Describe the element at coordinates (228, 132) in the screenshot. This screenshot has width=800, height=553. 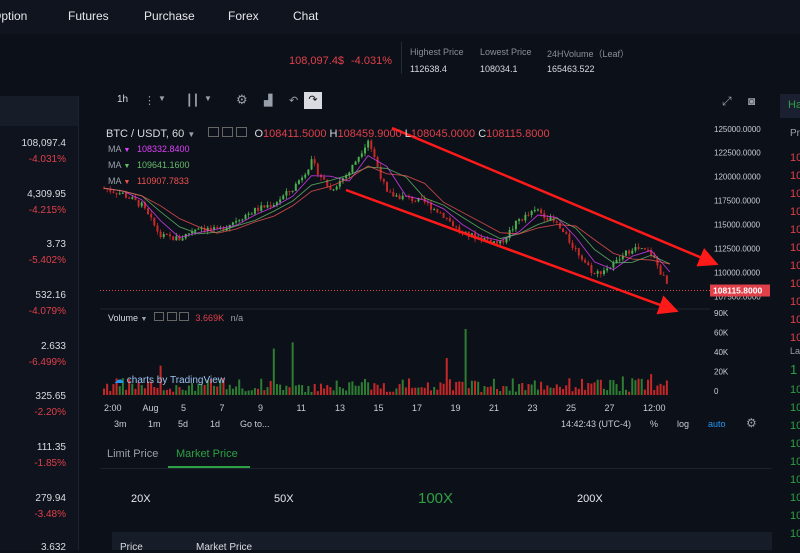
I see `settings-icon` at that location.